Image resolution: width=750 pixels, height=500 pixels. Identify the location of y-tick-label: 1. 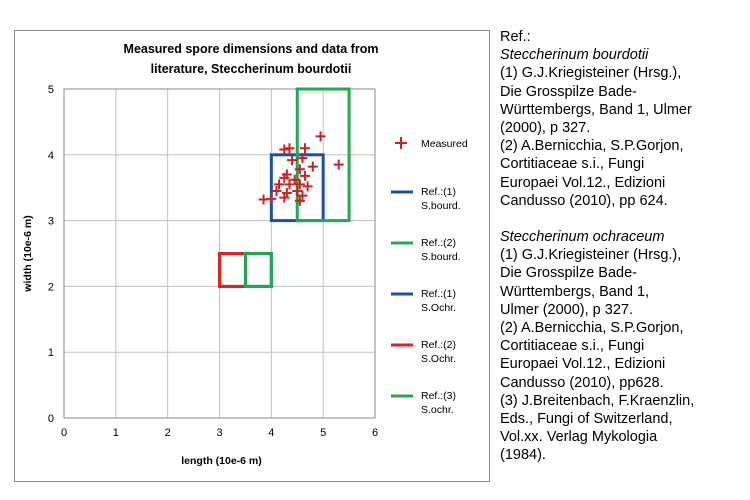
(51, 353).